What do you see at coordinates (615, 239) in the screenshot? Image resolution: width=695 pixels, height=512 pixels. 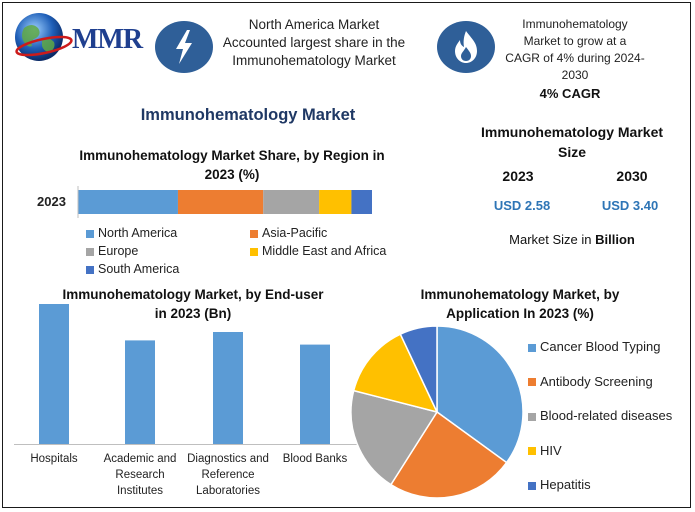 I see `size-note-unit: Billion` at bounding box center [615, 239].